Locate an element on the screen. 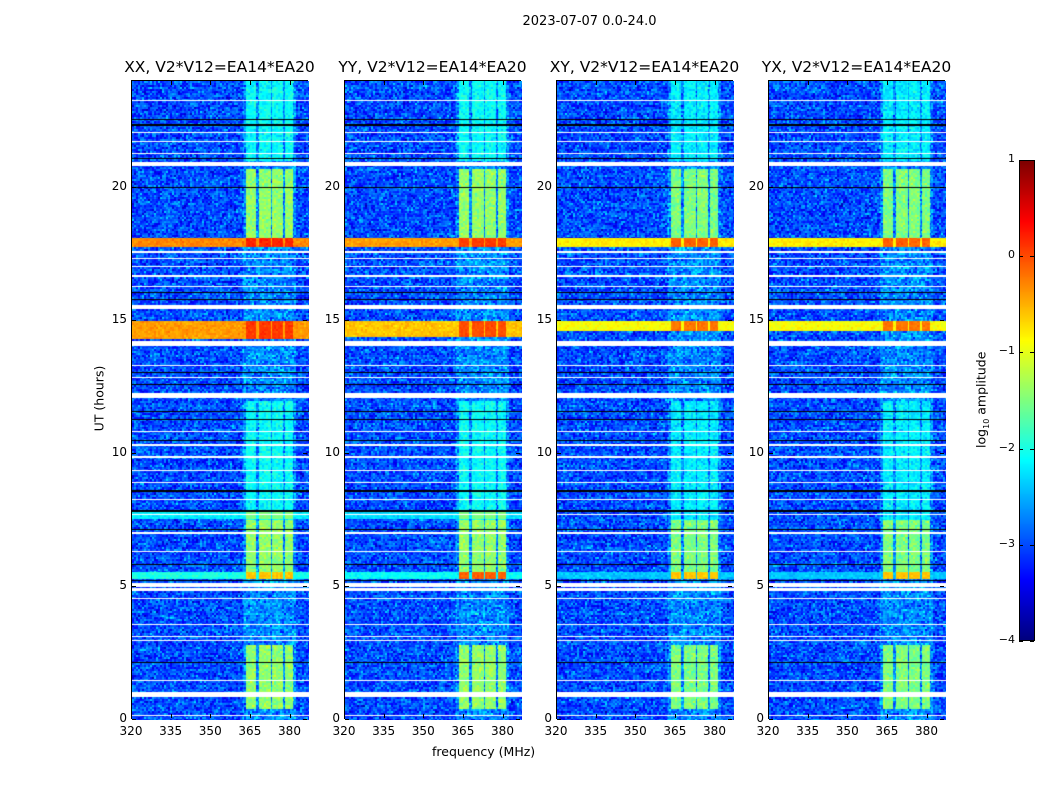 This screenshot has width=1050, height=800. colorbar-tick-label: −4 is located at coordinates (1006, 639).